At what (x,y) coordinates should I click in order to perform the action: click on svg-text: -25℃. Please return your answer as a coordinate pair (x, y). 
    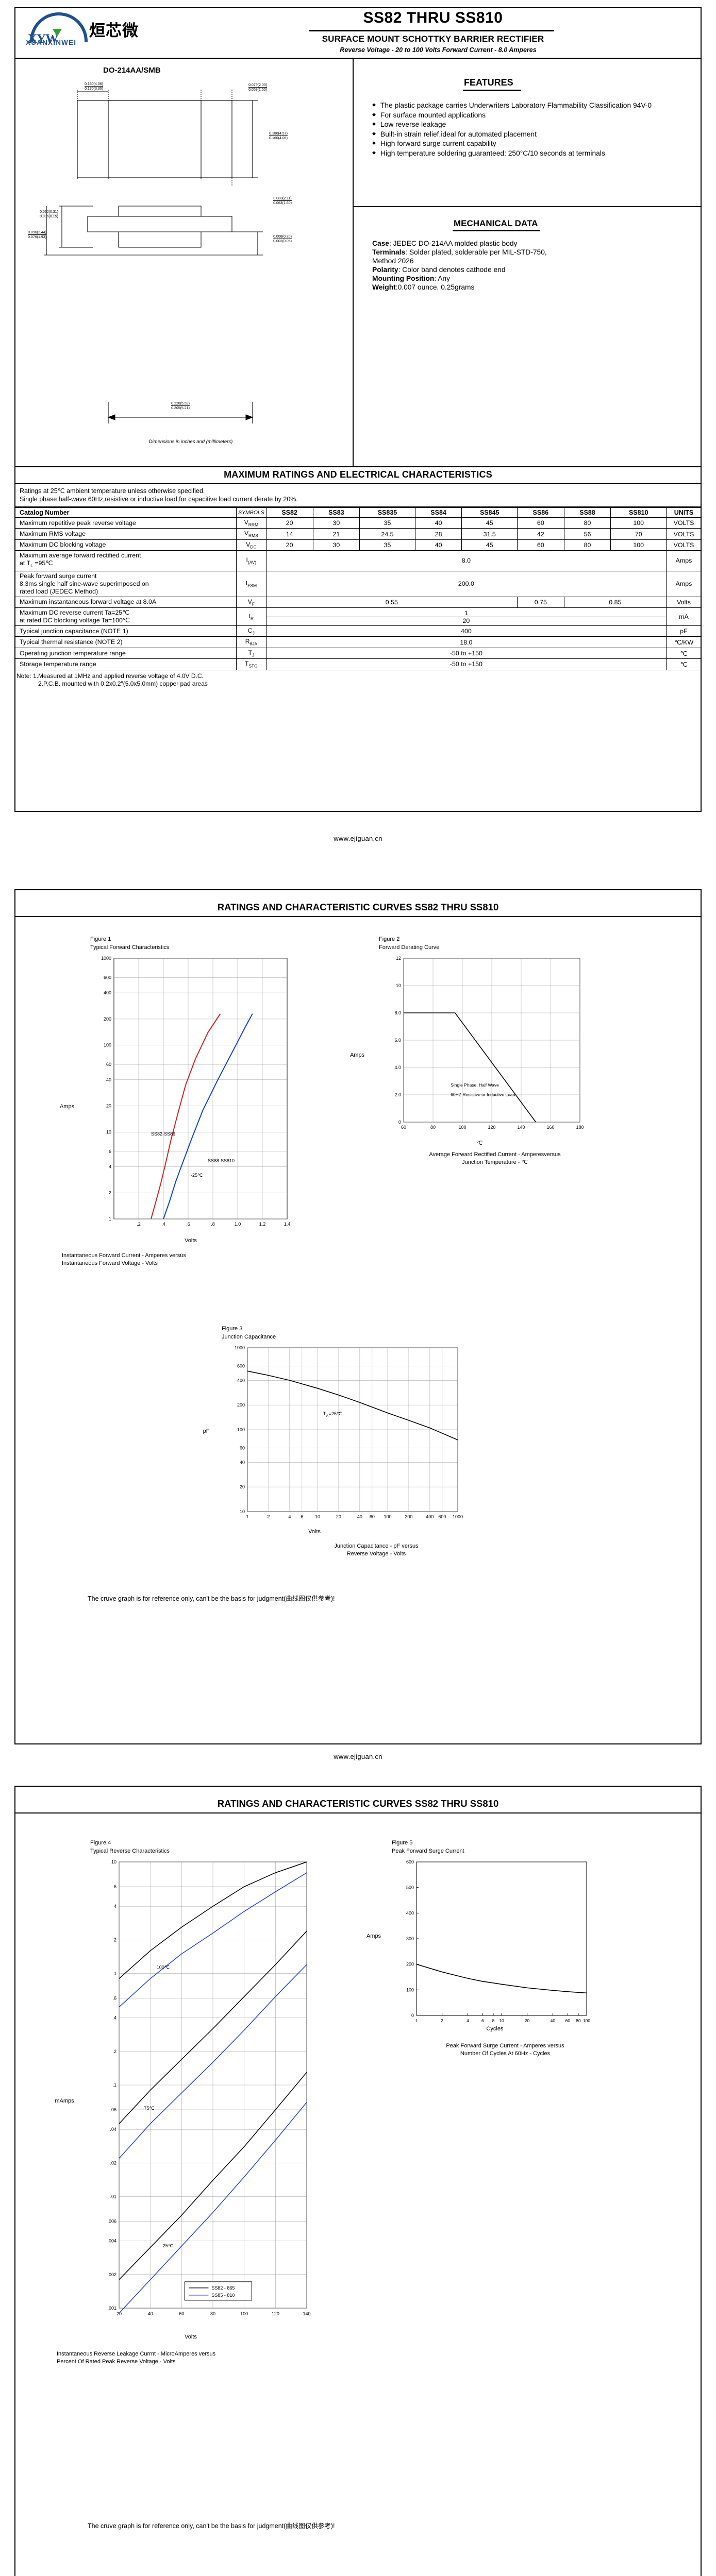
    Looking at the image, I should click on (197, 1176).